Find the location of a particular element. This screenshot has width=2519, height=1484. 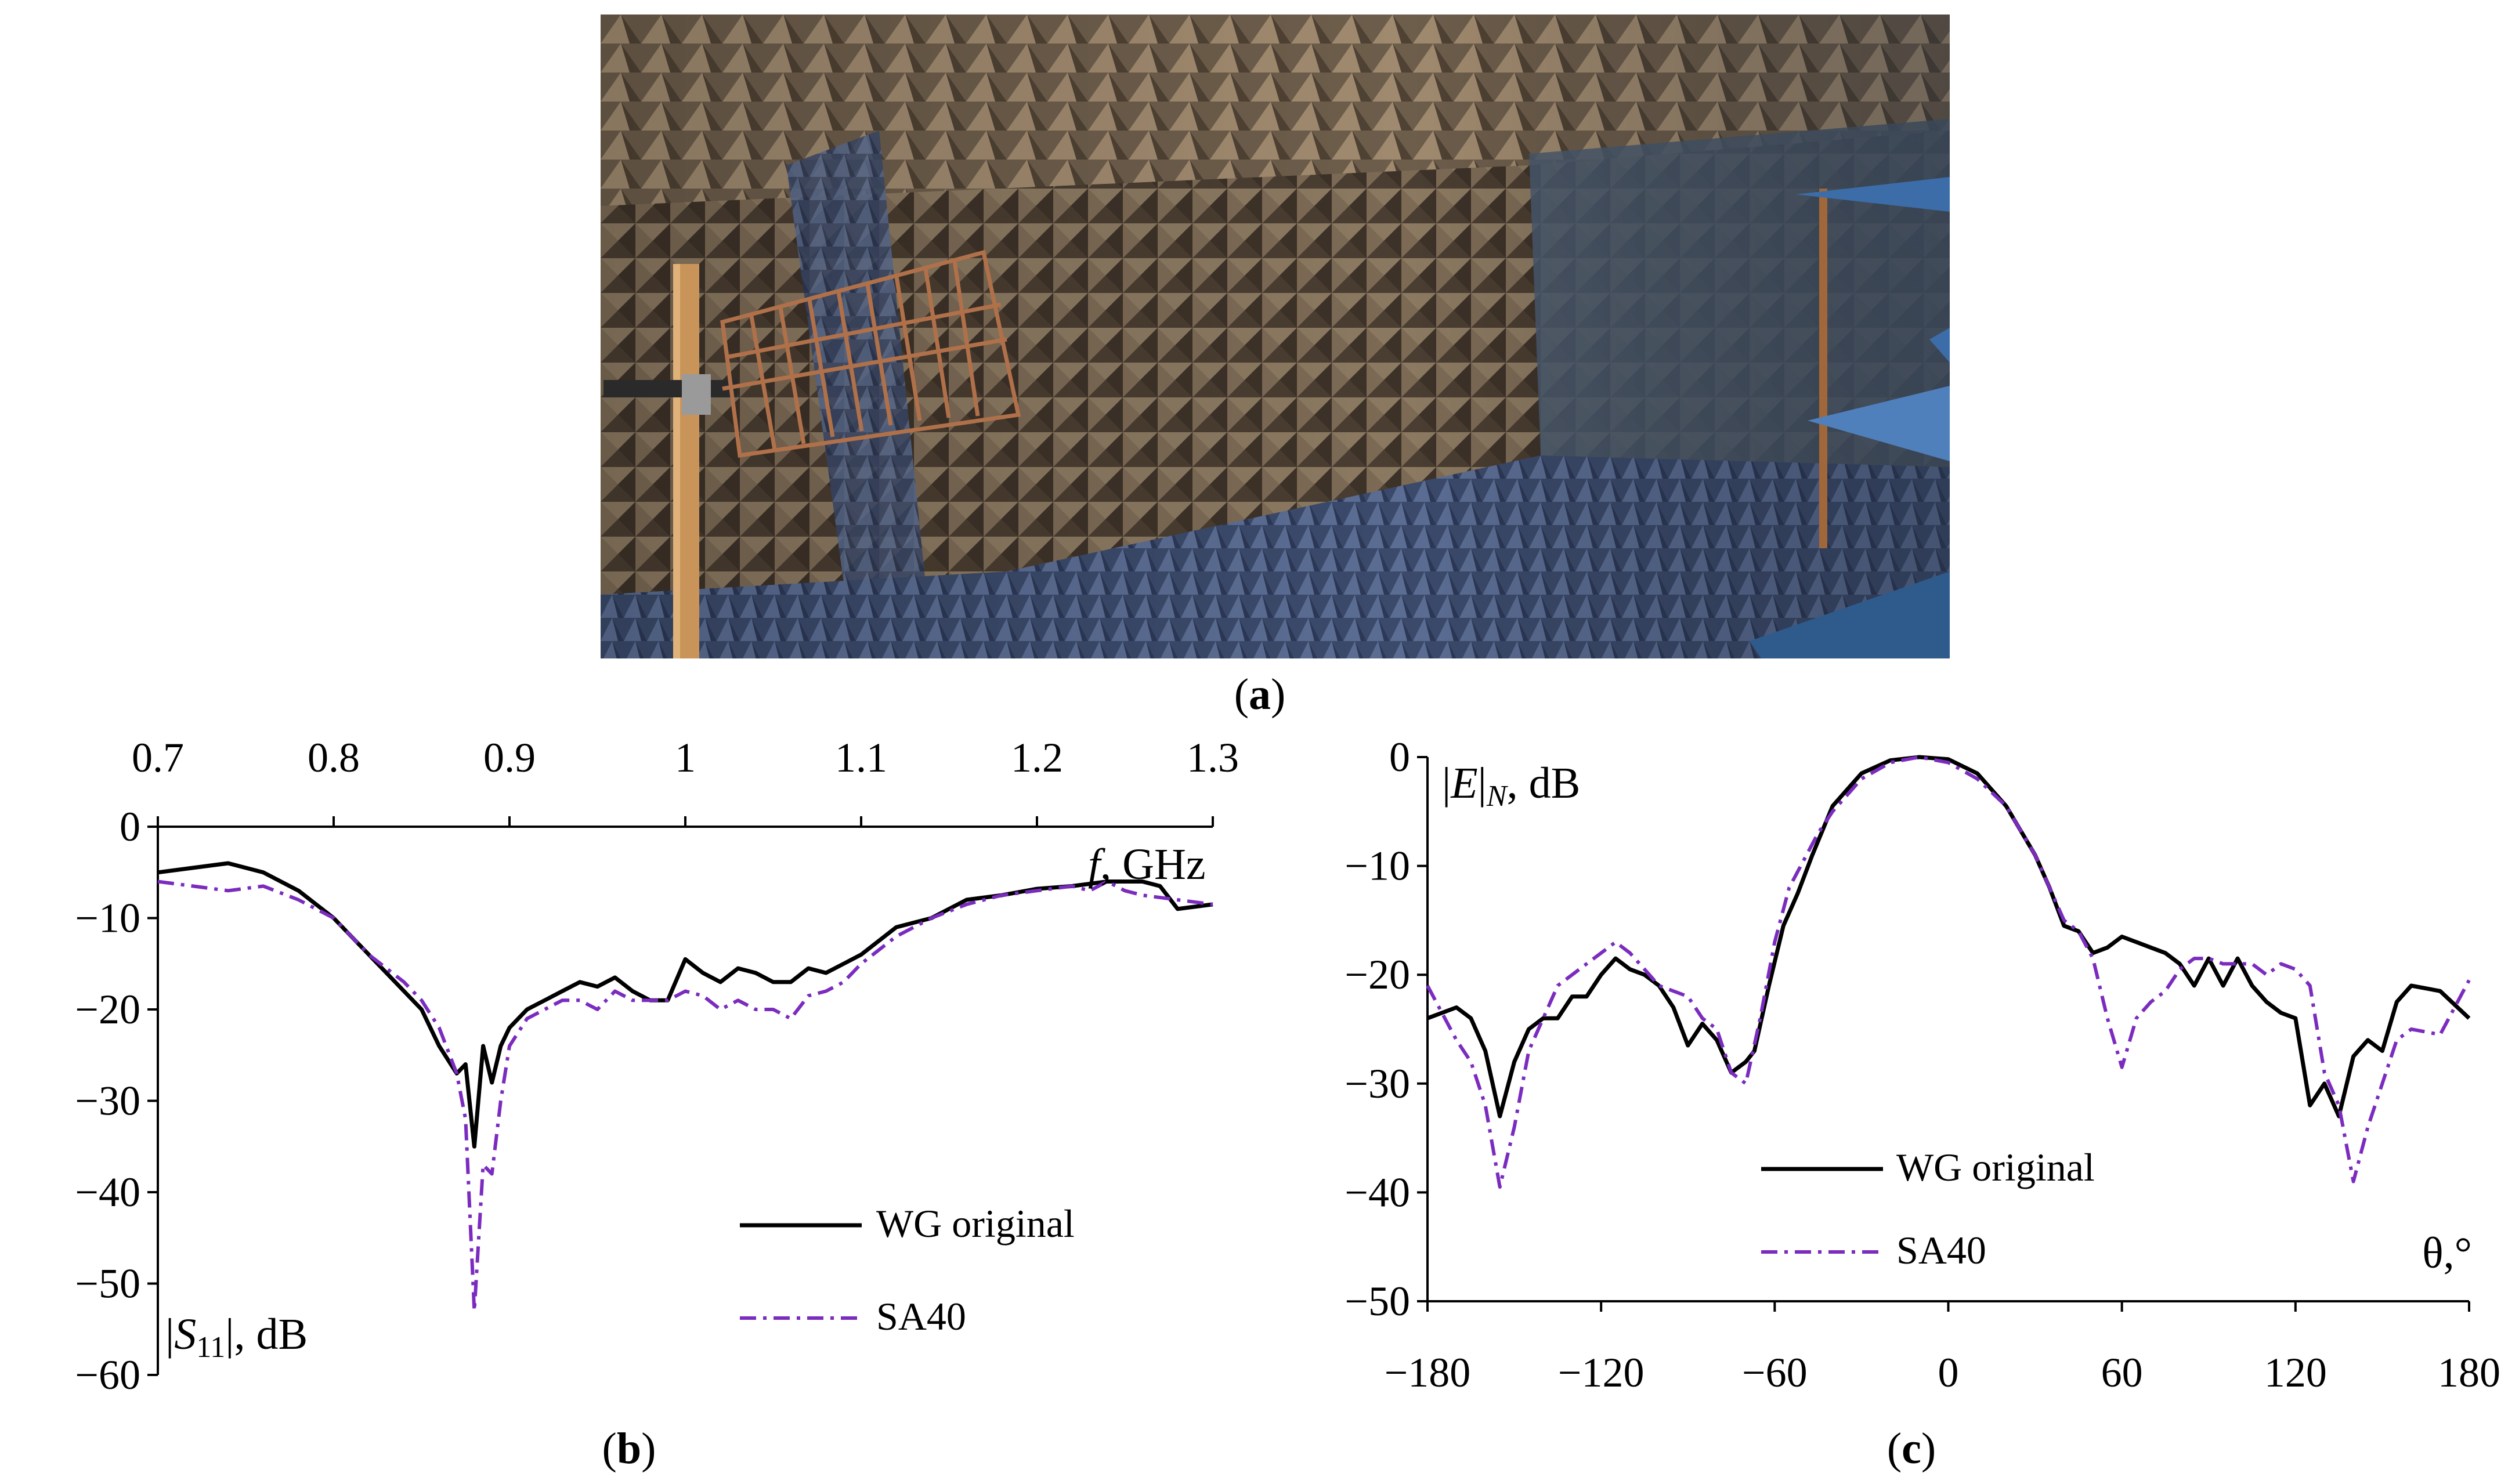

pattern-x-axis-label: θ,° is located at coordinates (2447, 1253).